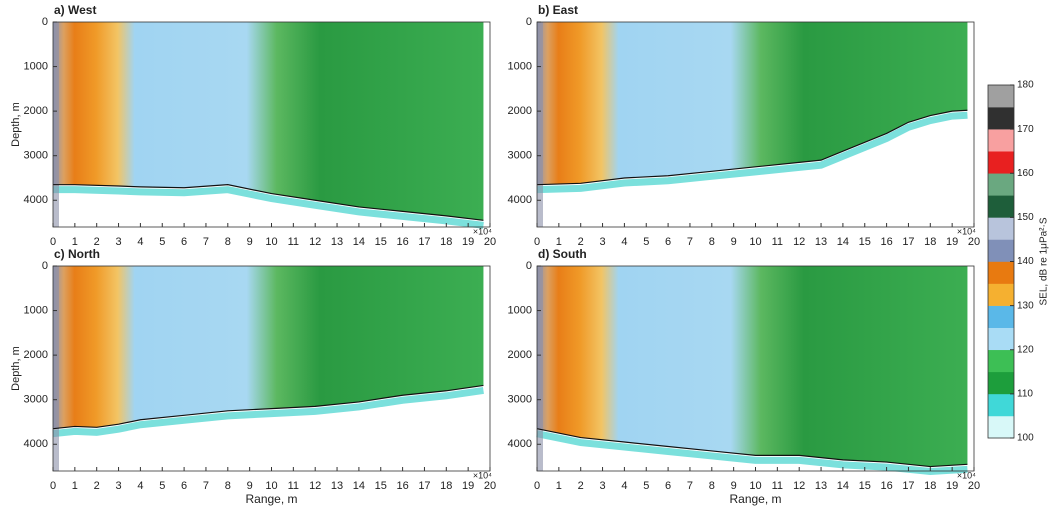 The height and width of the screenshot is (508, 1051). Describe the element at coordinates (77, 254) in the screenshot. I see `panel-title: c) North` at that location.